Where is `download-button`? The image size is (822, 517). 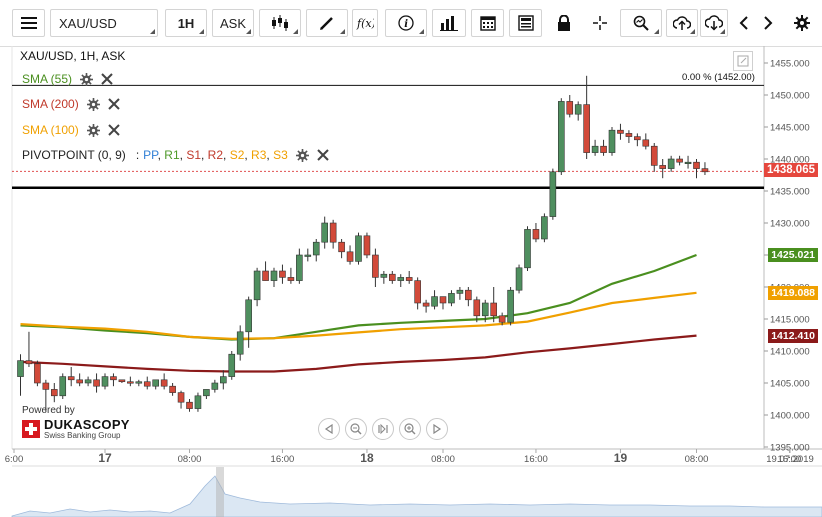 download-button is located at coordinates (714, 23).